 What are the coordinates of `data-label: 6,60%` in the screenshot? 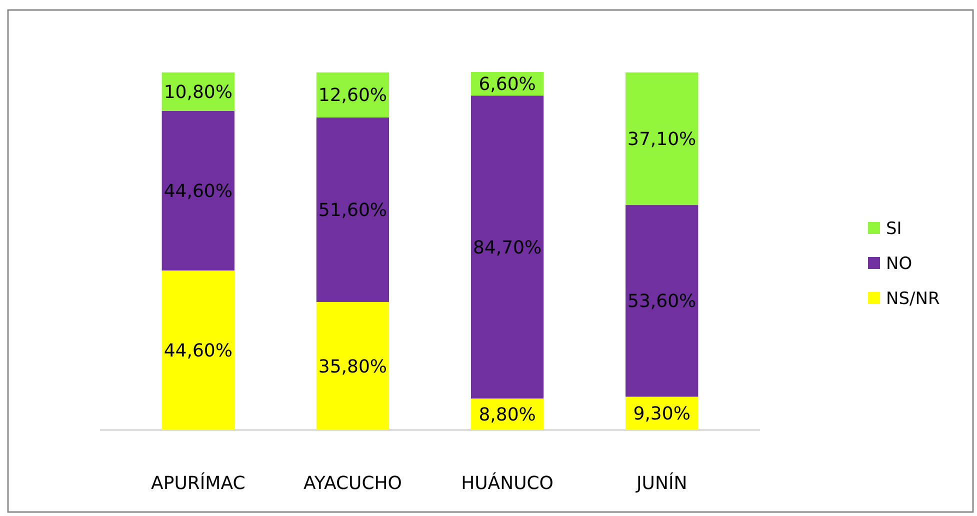 It's located at (507, 85).